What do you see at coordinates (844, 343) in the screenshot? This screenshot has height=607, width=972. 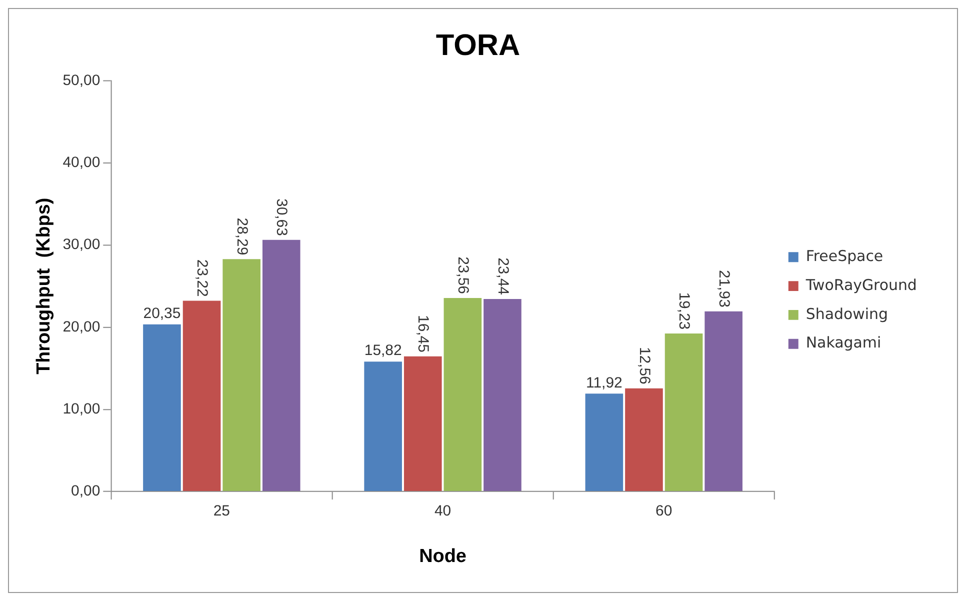 I see `legend-label: Nakagami` at bounding box center [844, 343].